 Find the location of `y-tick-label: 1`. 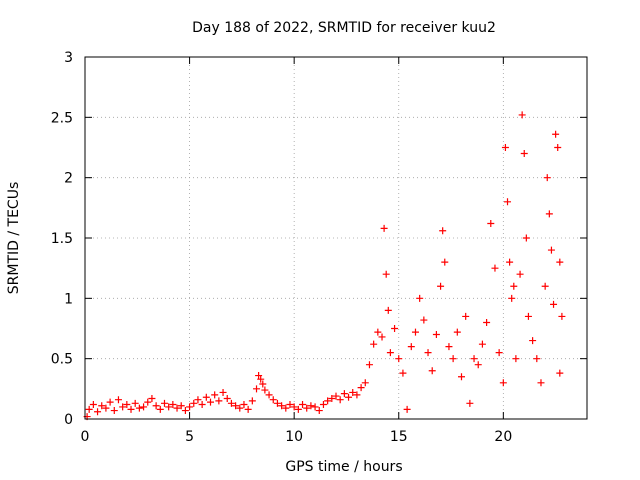

y-tick-label: 1 is located at coordinates (68, 299).